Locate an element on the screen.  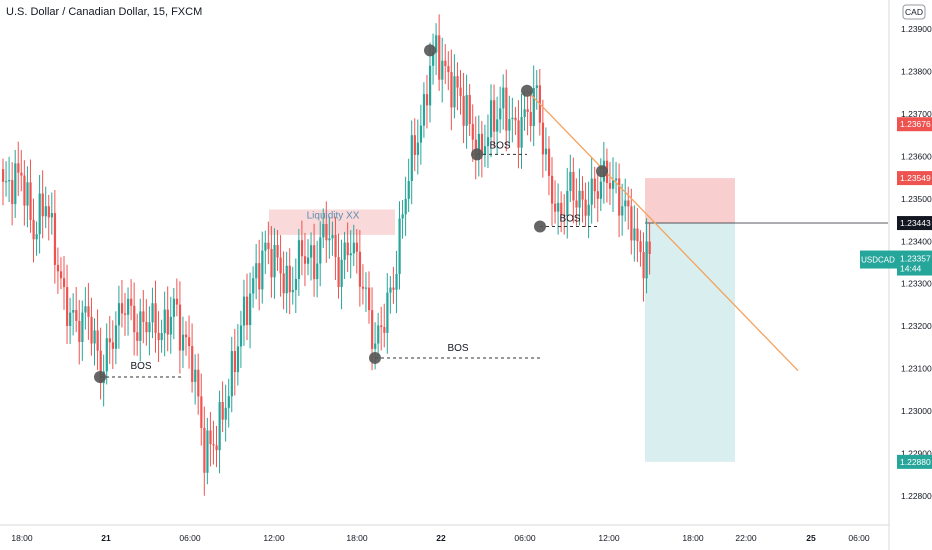
price-tag-label: 1.23676 is located at coordinates (915, 124).